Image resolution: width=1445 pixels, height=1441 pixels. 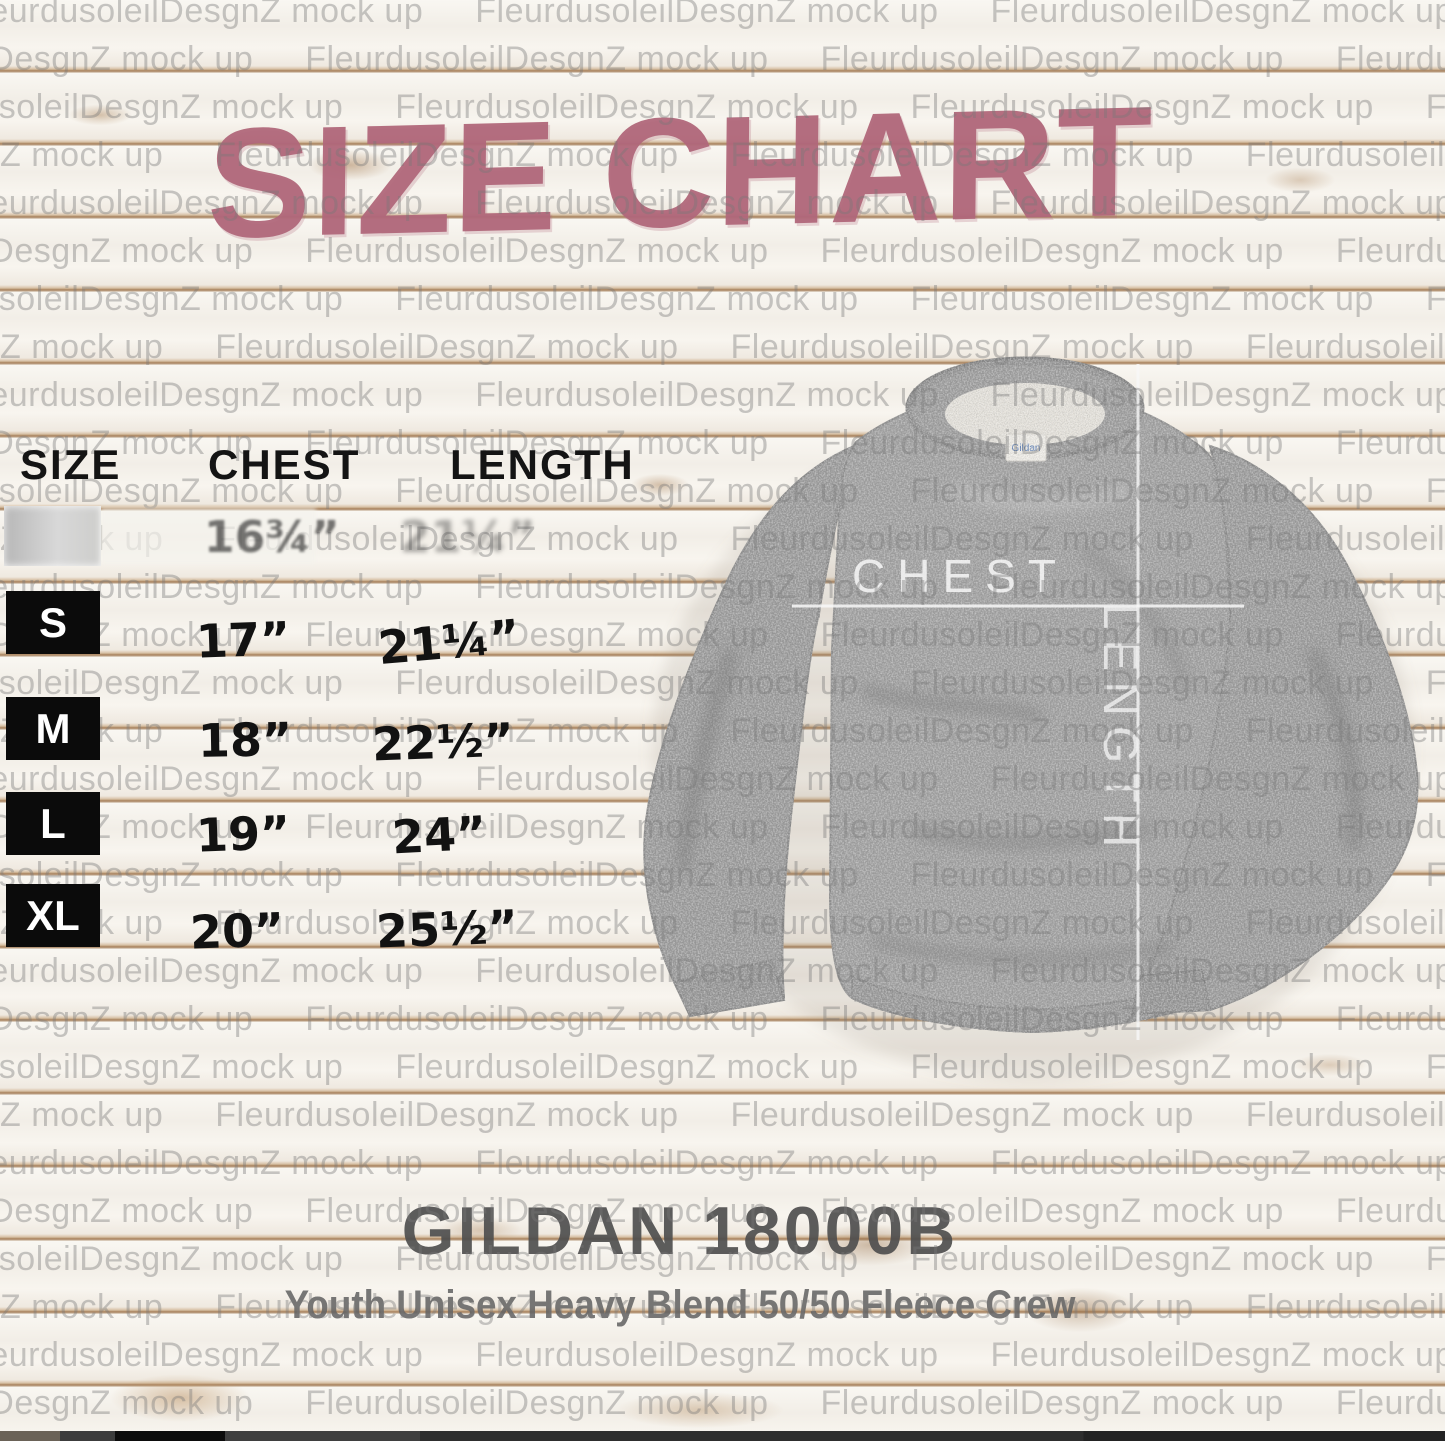 What do you see at coordinates (284, 464) in the screenshot?
I see `col-header-chest: CHEST` at bounding box center [284, 464].